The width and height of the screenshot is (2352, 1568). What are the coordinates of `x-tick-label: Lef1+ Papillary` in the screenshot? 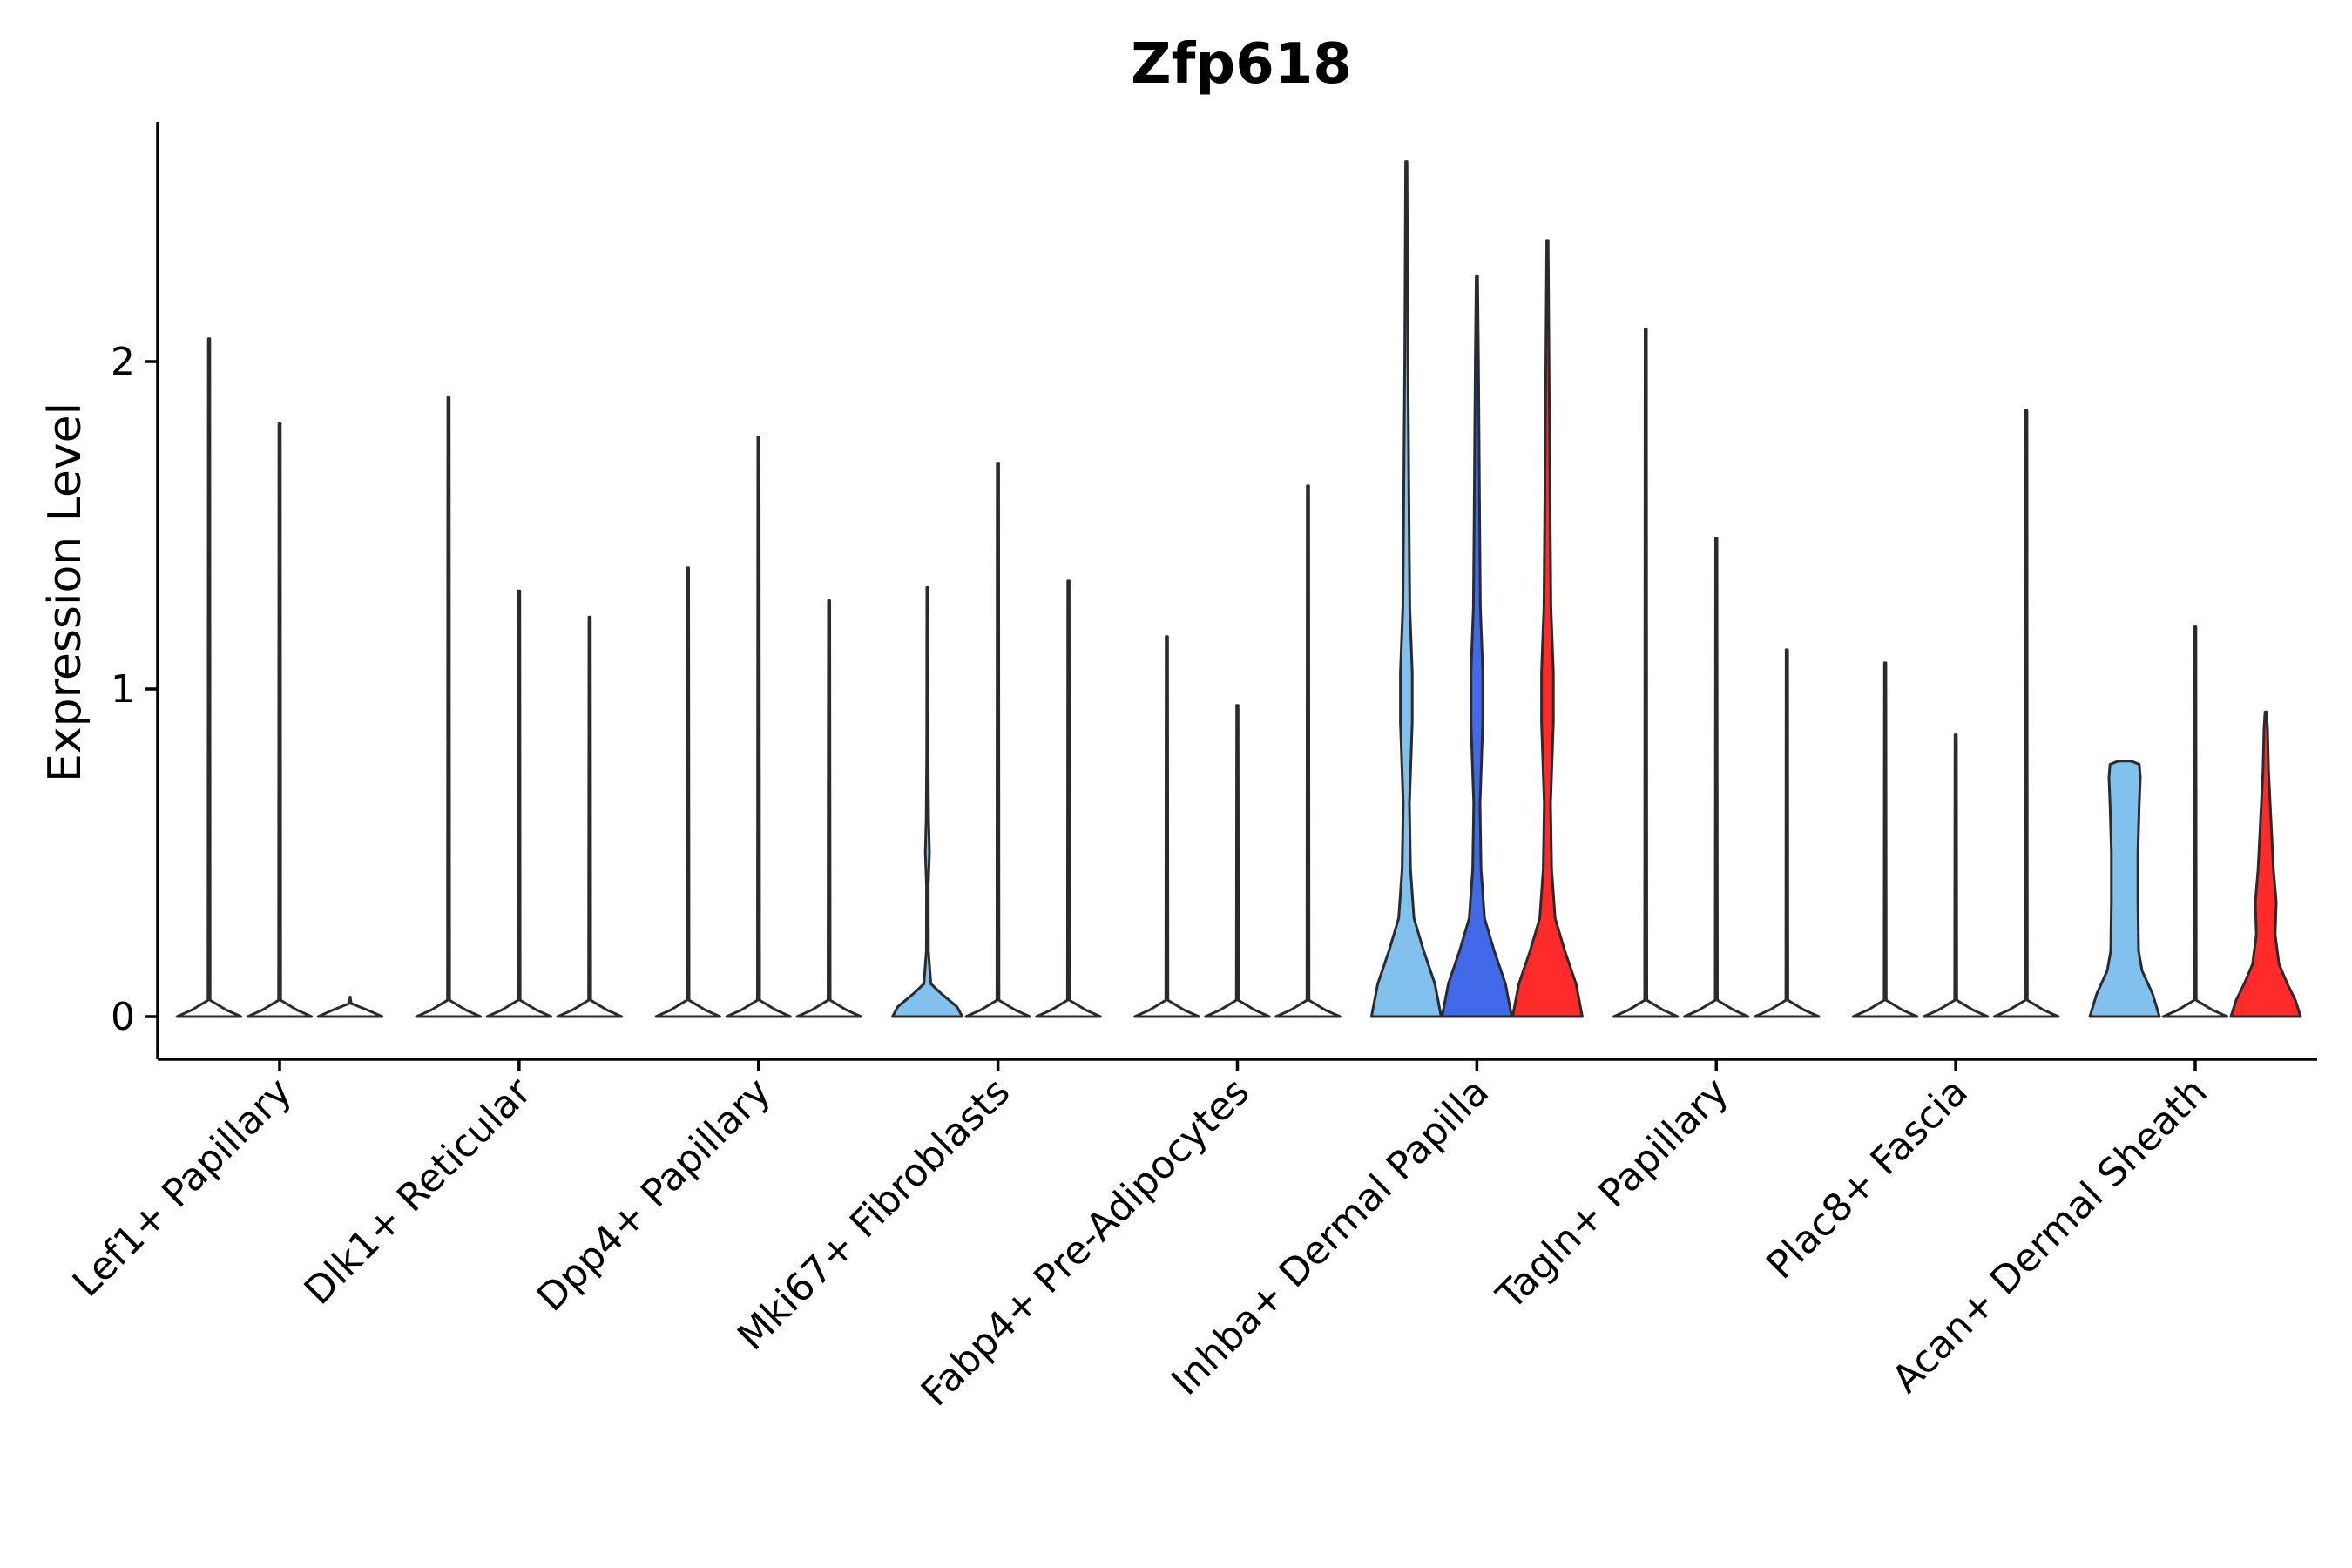 It's located at (182, 1188).